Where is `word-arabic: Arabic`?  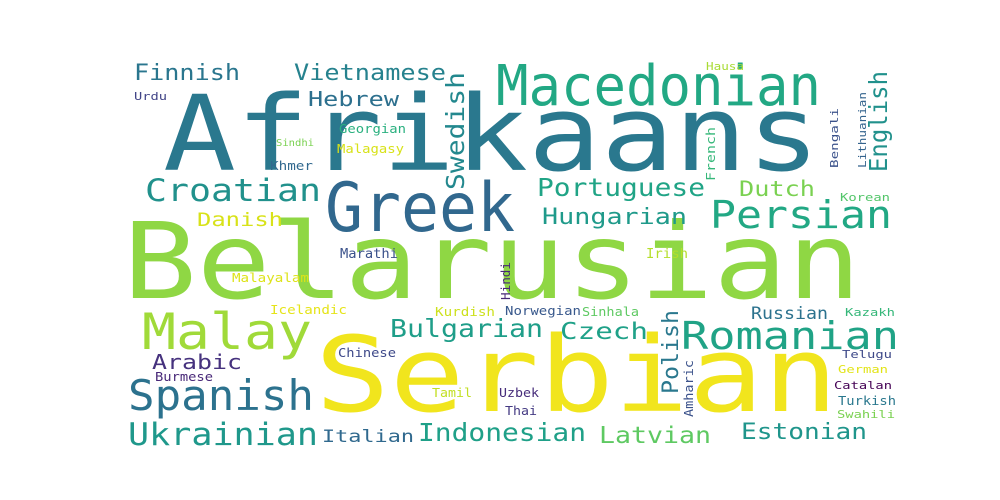
word-arabic: Arabic is located at coordinates (197, 362).